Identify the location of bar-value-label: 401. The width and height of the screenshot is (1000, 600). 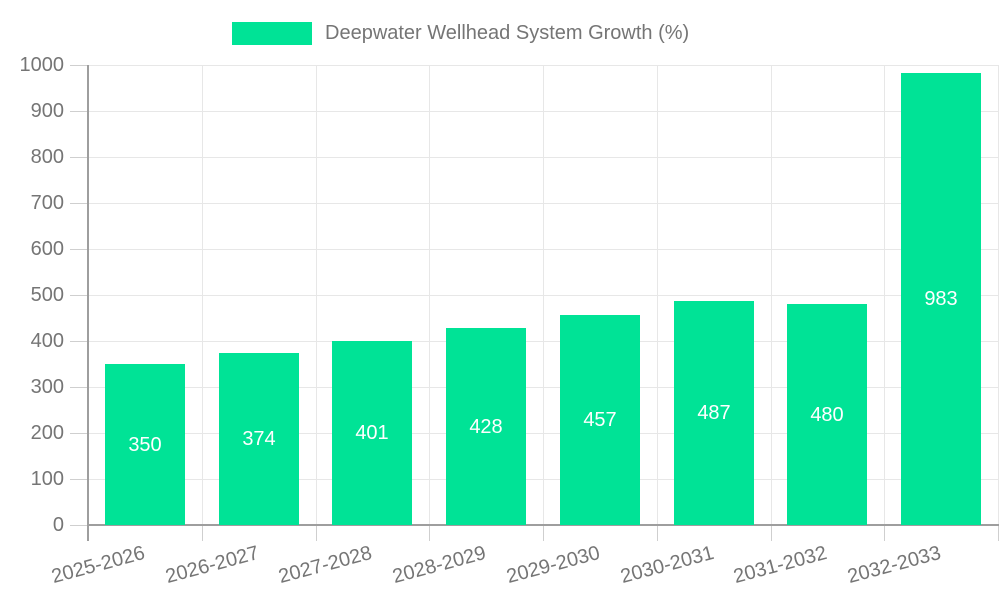
(372, 433).